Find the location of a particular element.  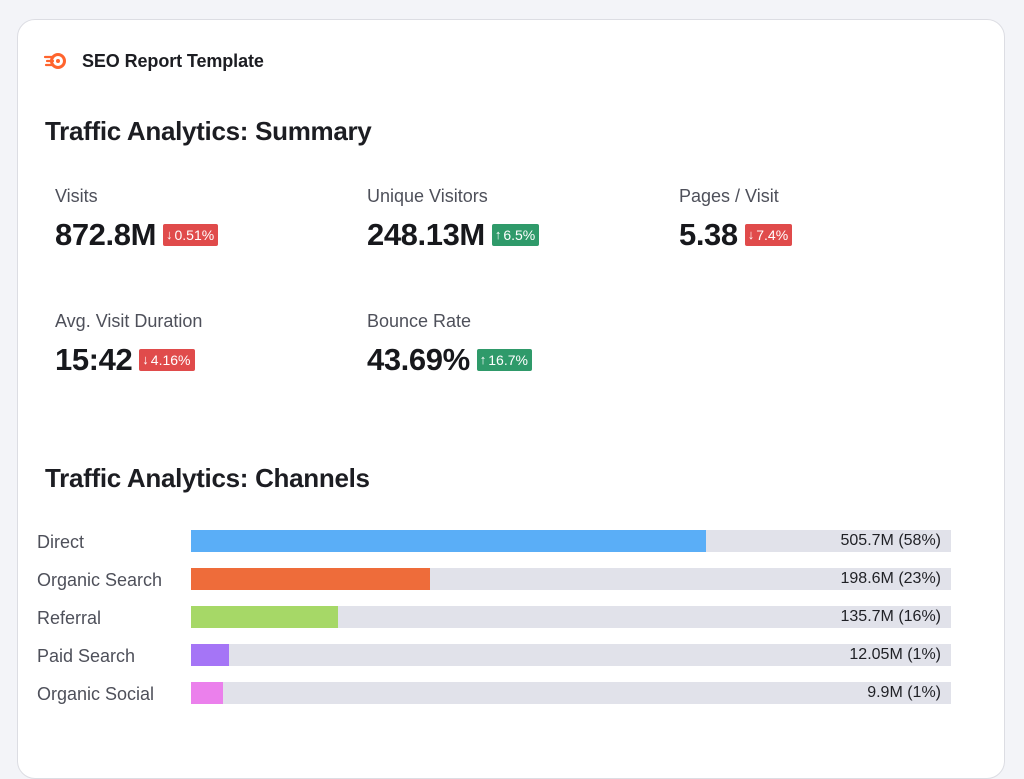

channel-row-direct: Direct 505.7M (58%) is located at coordinates (502, 541).